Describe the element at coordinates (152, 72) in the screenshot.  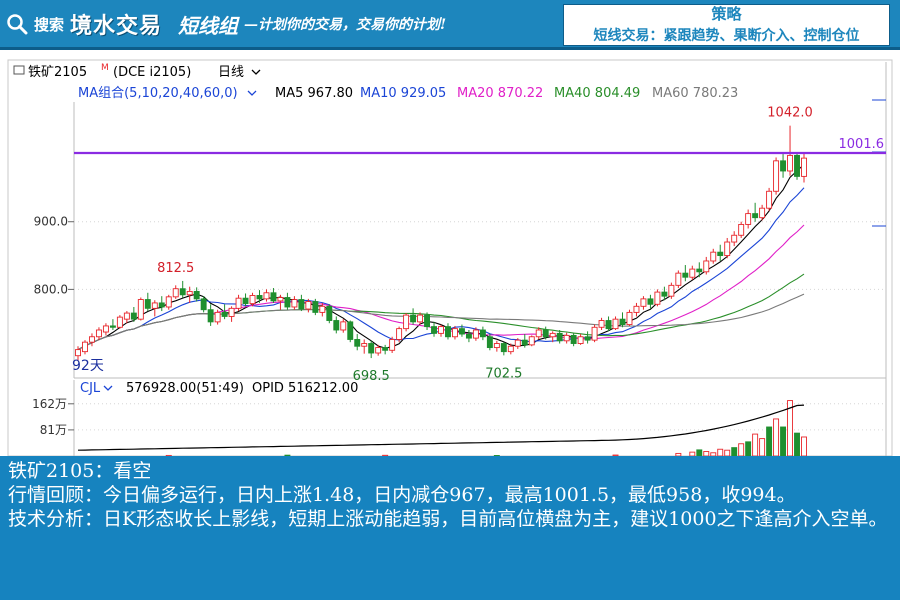
I see `exchange-code: (DCE i2105)` at that location.